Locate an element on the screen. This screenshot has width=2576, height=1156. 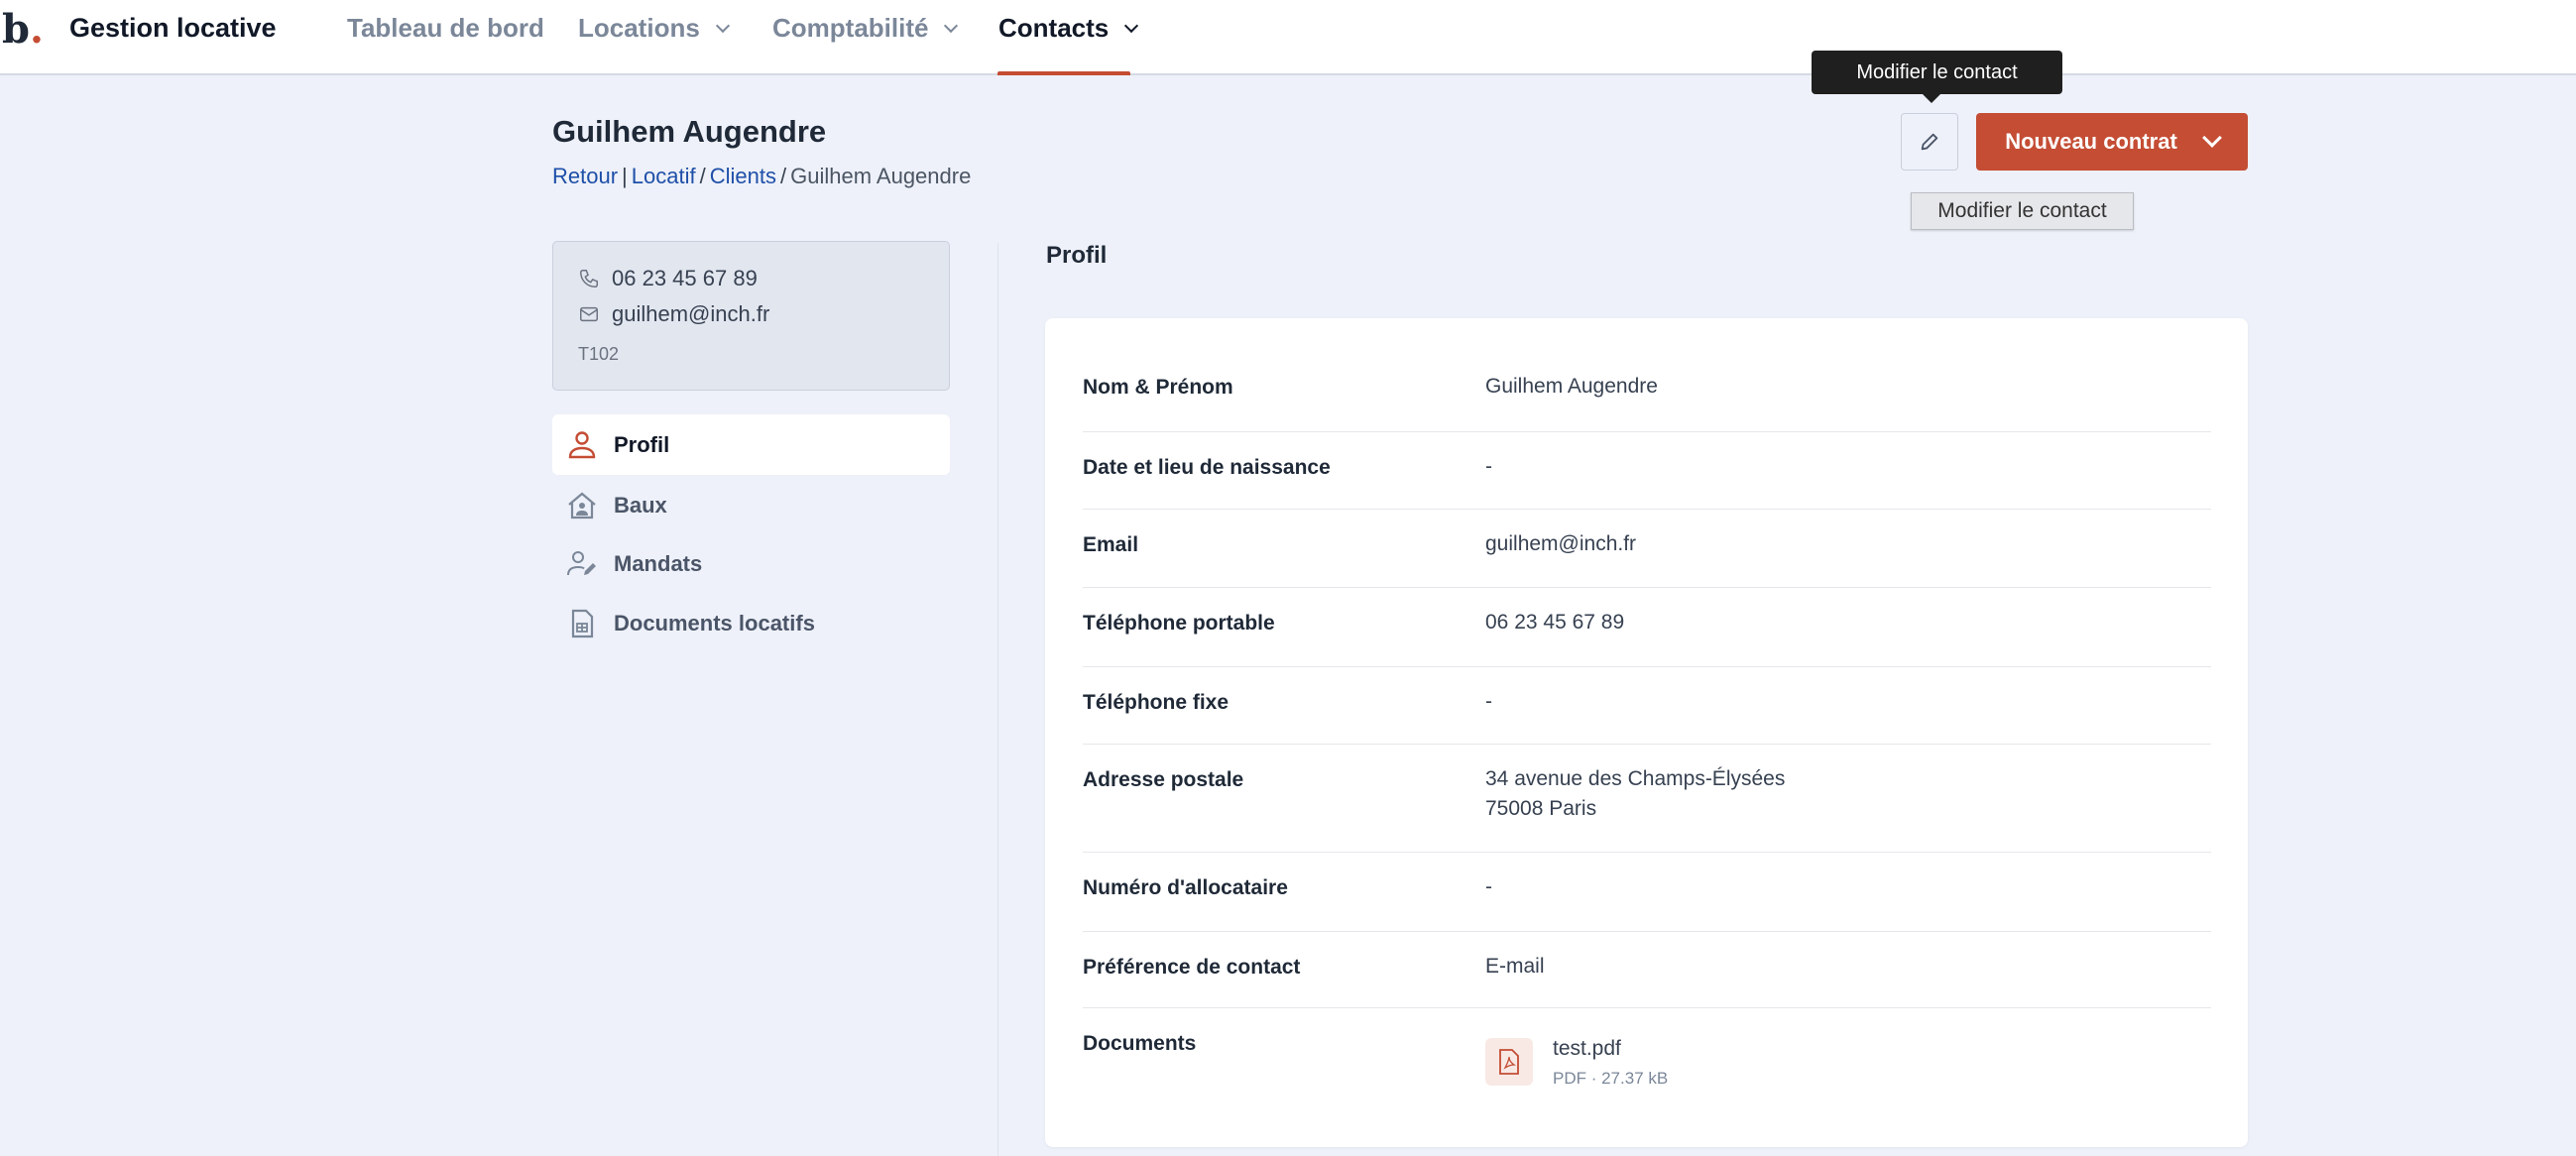
profile-row: Préférence de contact E-mail is located at coordinates (1647, 970).